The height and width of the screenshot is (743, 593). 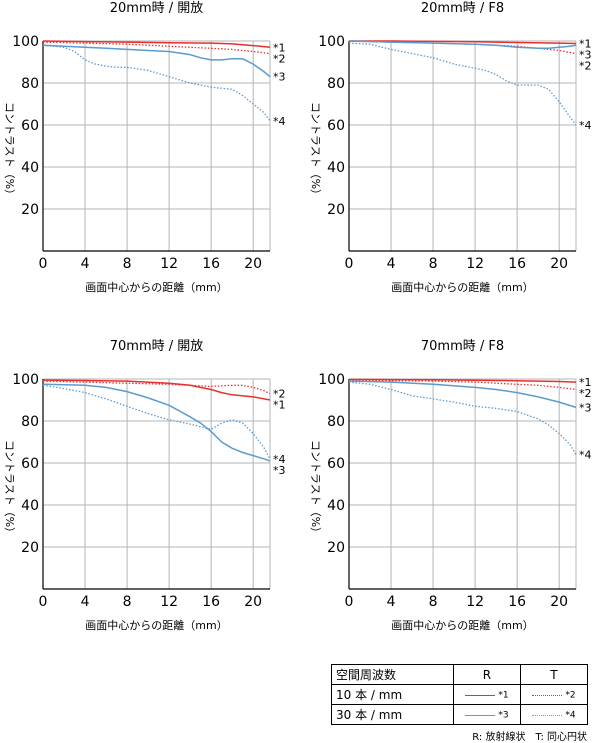 I want to click on legend-ref: *1, so click(x=503, y=695).